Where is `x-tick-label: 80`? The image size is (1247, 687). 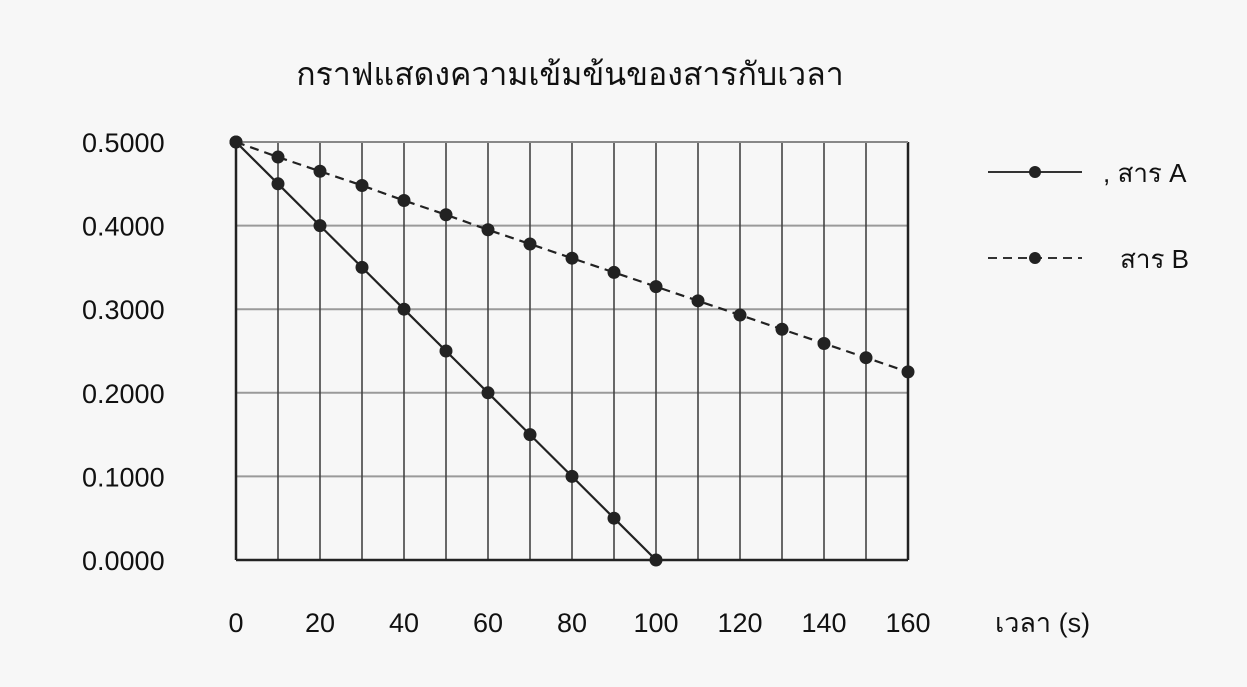
x-tick-label: 80 is located at coordinates (572, 623).